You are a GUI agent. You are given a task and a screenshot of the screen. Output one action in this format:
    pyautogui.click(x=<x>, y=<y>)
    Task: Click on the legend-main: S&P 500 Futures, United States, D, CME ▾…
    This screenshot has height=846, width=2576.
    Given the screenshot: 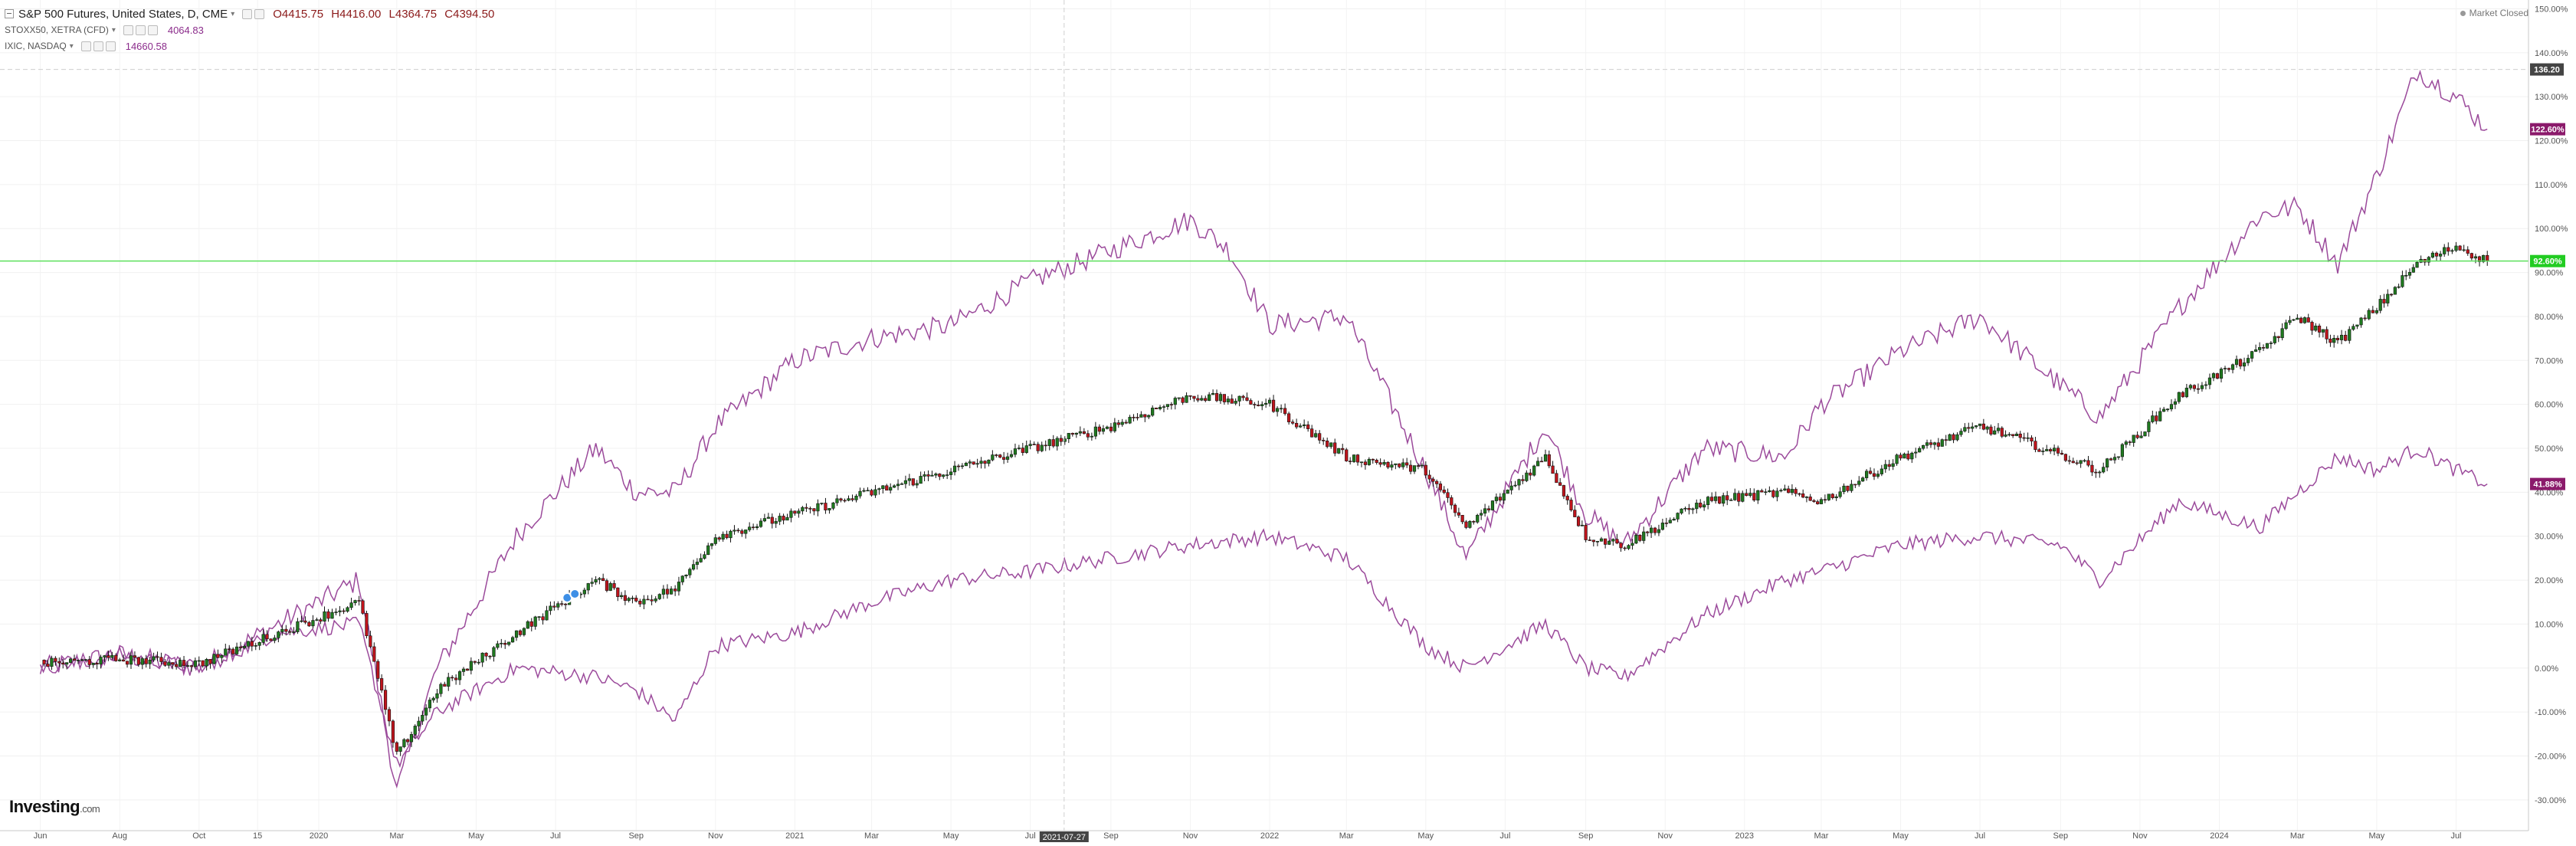 What is the action you would take?
    pyautogui.click(x=252, y=13)
    